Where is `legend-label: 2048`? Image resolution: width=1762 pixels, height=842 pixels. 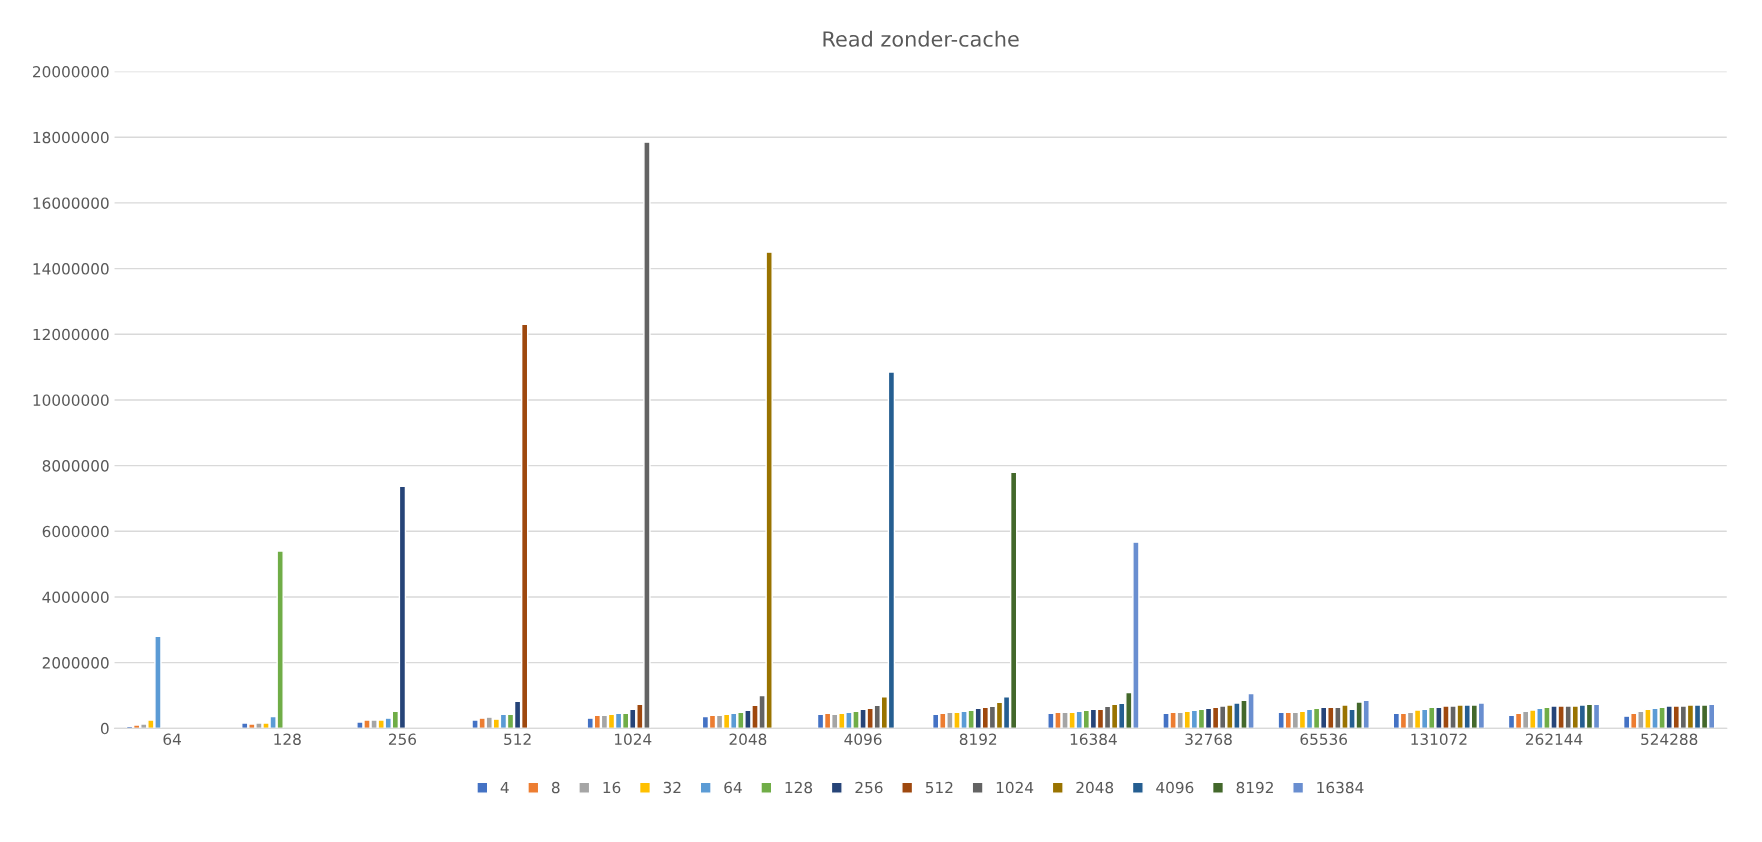 legend-label: 2048 is located at coordinates (1095, 787).